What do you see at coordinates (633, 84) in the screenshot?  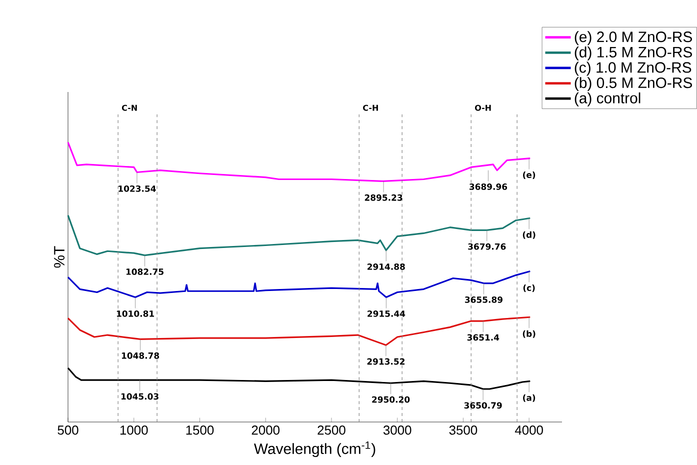 I see `legend-label: (b) 0.5 M ZnO-RS` at bounding box center [633, 84].